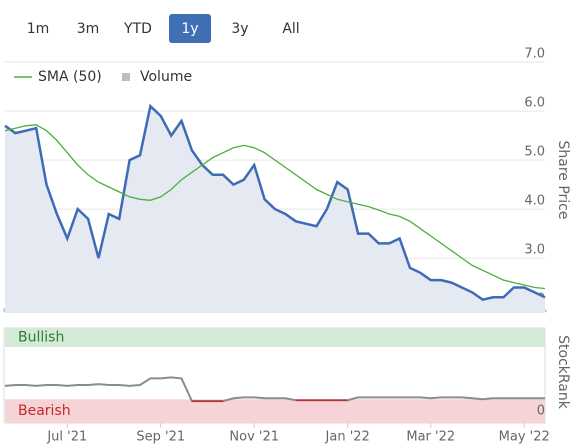  I want to click on range-button: 1y, so click(189, 29).